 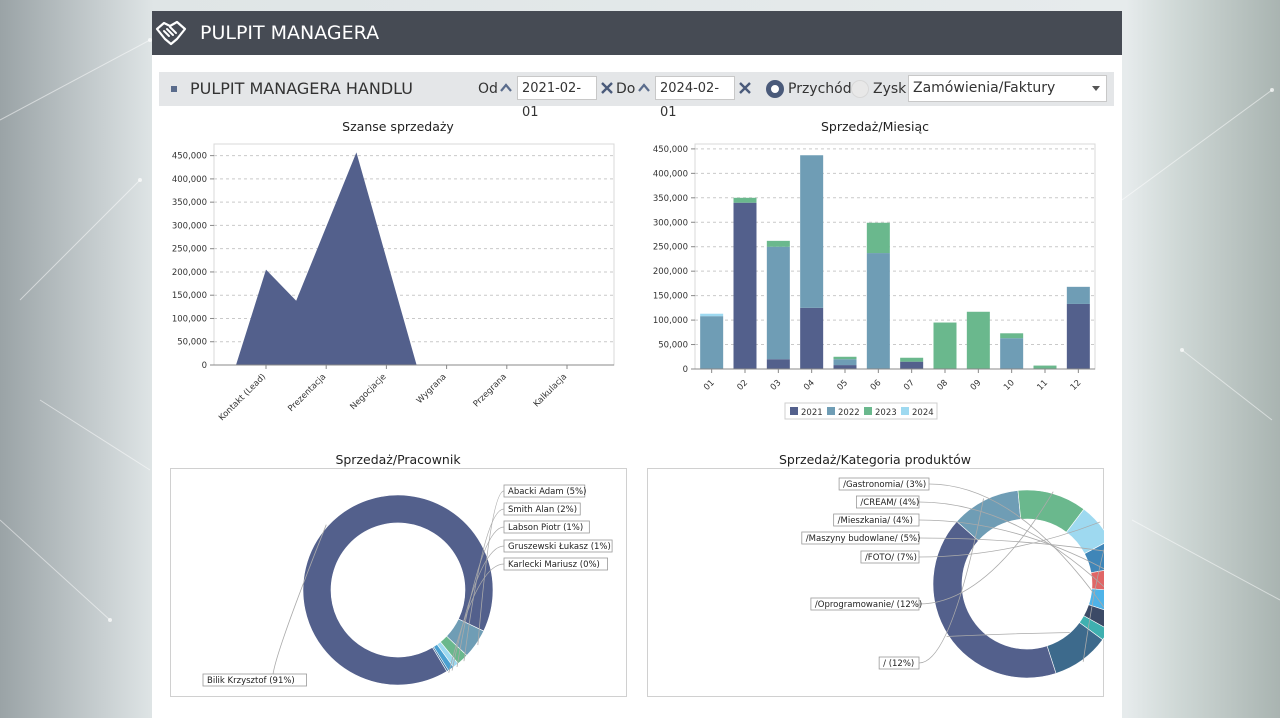 What do you see at coordinates (890, 89) in the screenshot?
I see `profit-radio-label: Zysk` at bounding box center [890, 89].